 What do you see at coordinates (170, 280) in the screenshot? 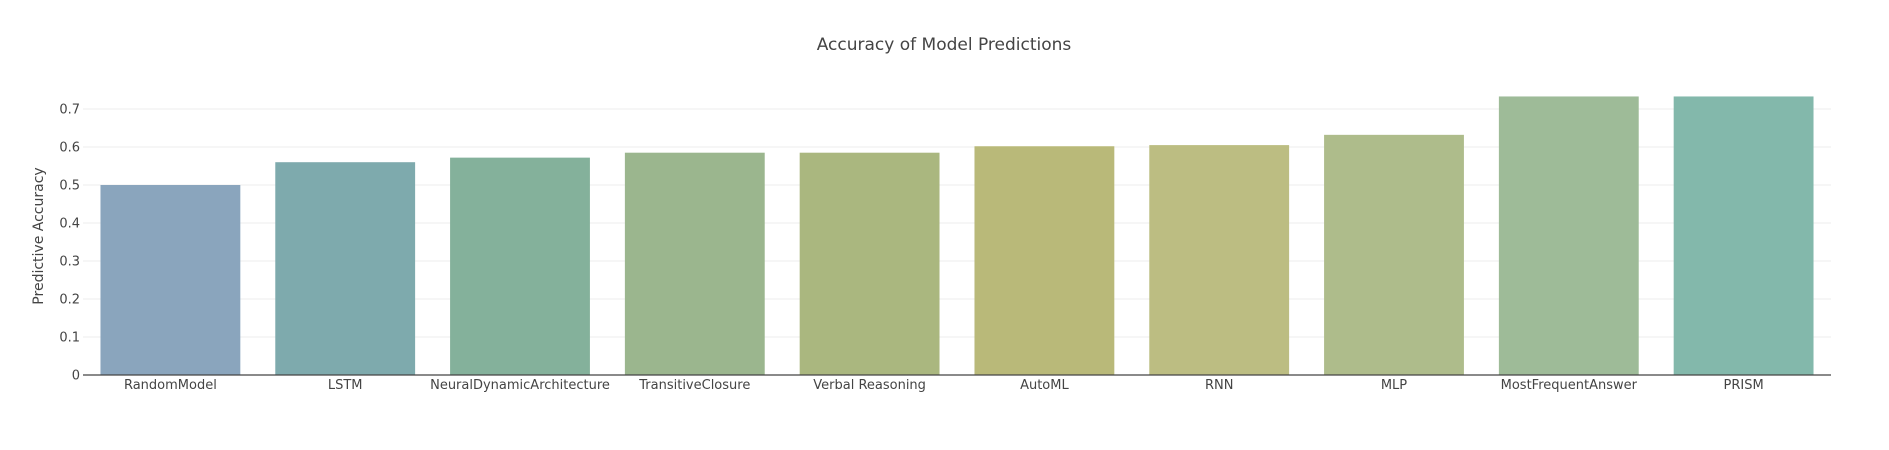
I see `bar-randommodel` at bounding box center [170, 280].